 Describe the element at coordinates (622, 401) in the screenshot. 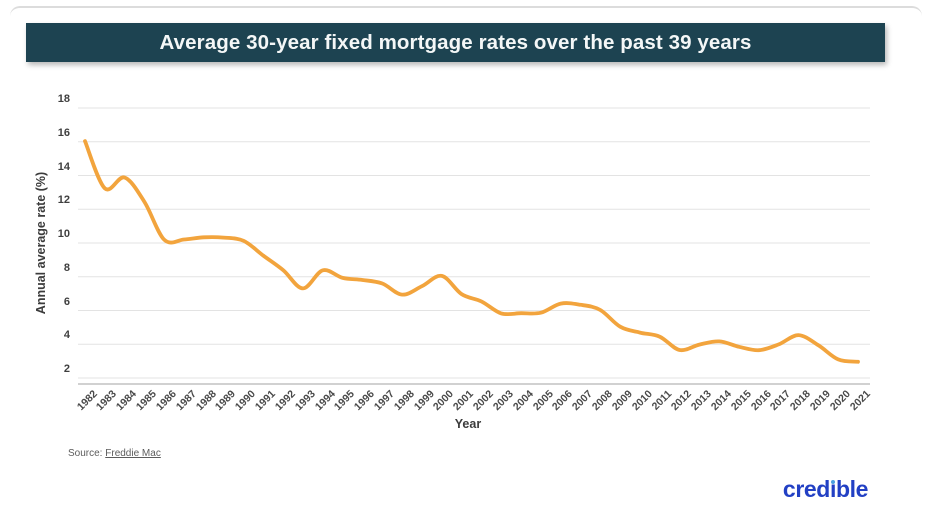

I see `x-tick-label: 2009` at that location.